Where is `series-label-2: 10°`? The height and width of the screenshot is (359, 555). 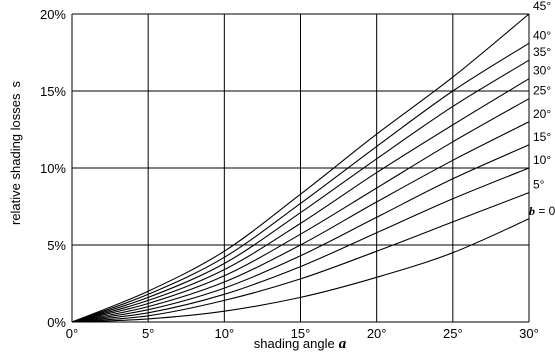
series-label-2: 10° is located at coordinates (542, 160).